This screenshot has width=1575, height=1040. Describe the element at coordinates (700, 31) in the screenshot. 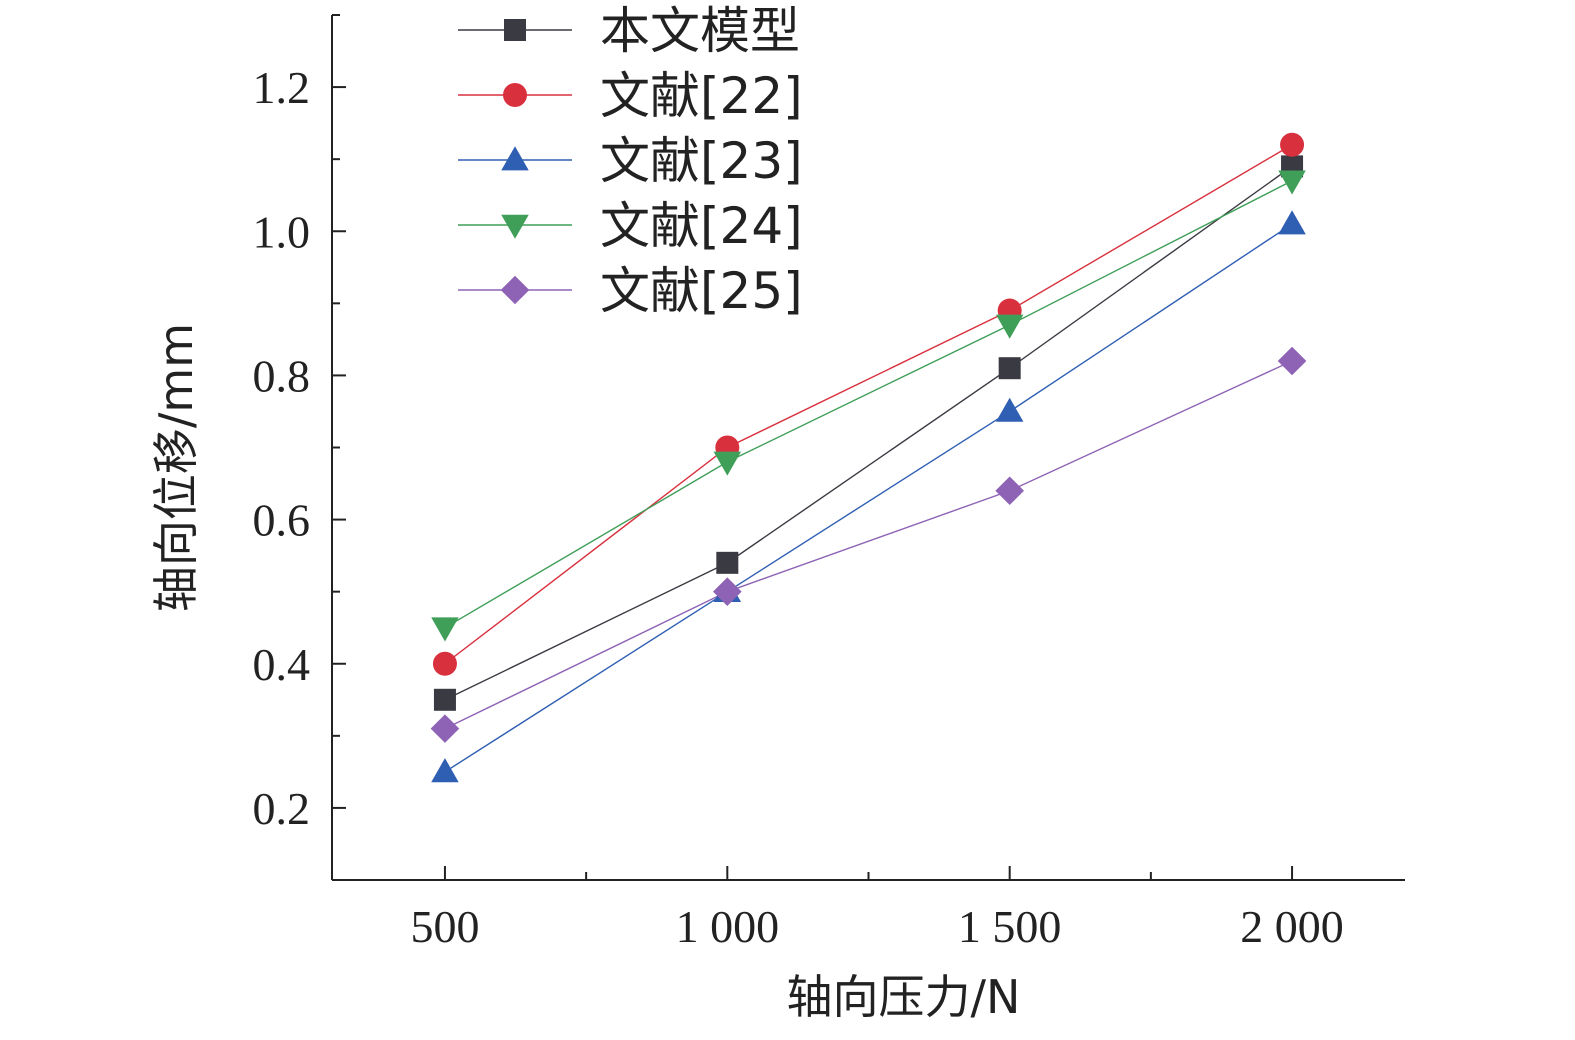

I see `legend-entry-label: 本文模型` at that location.